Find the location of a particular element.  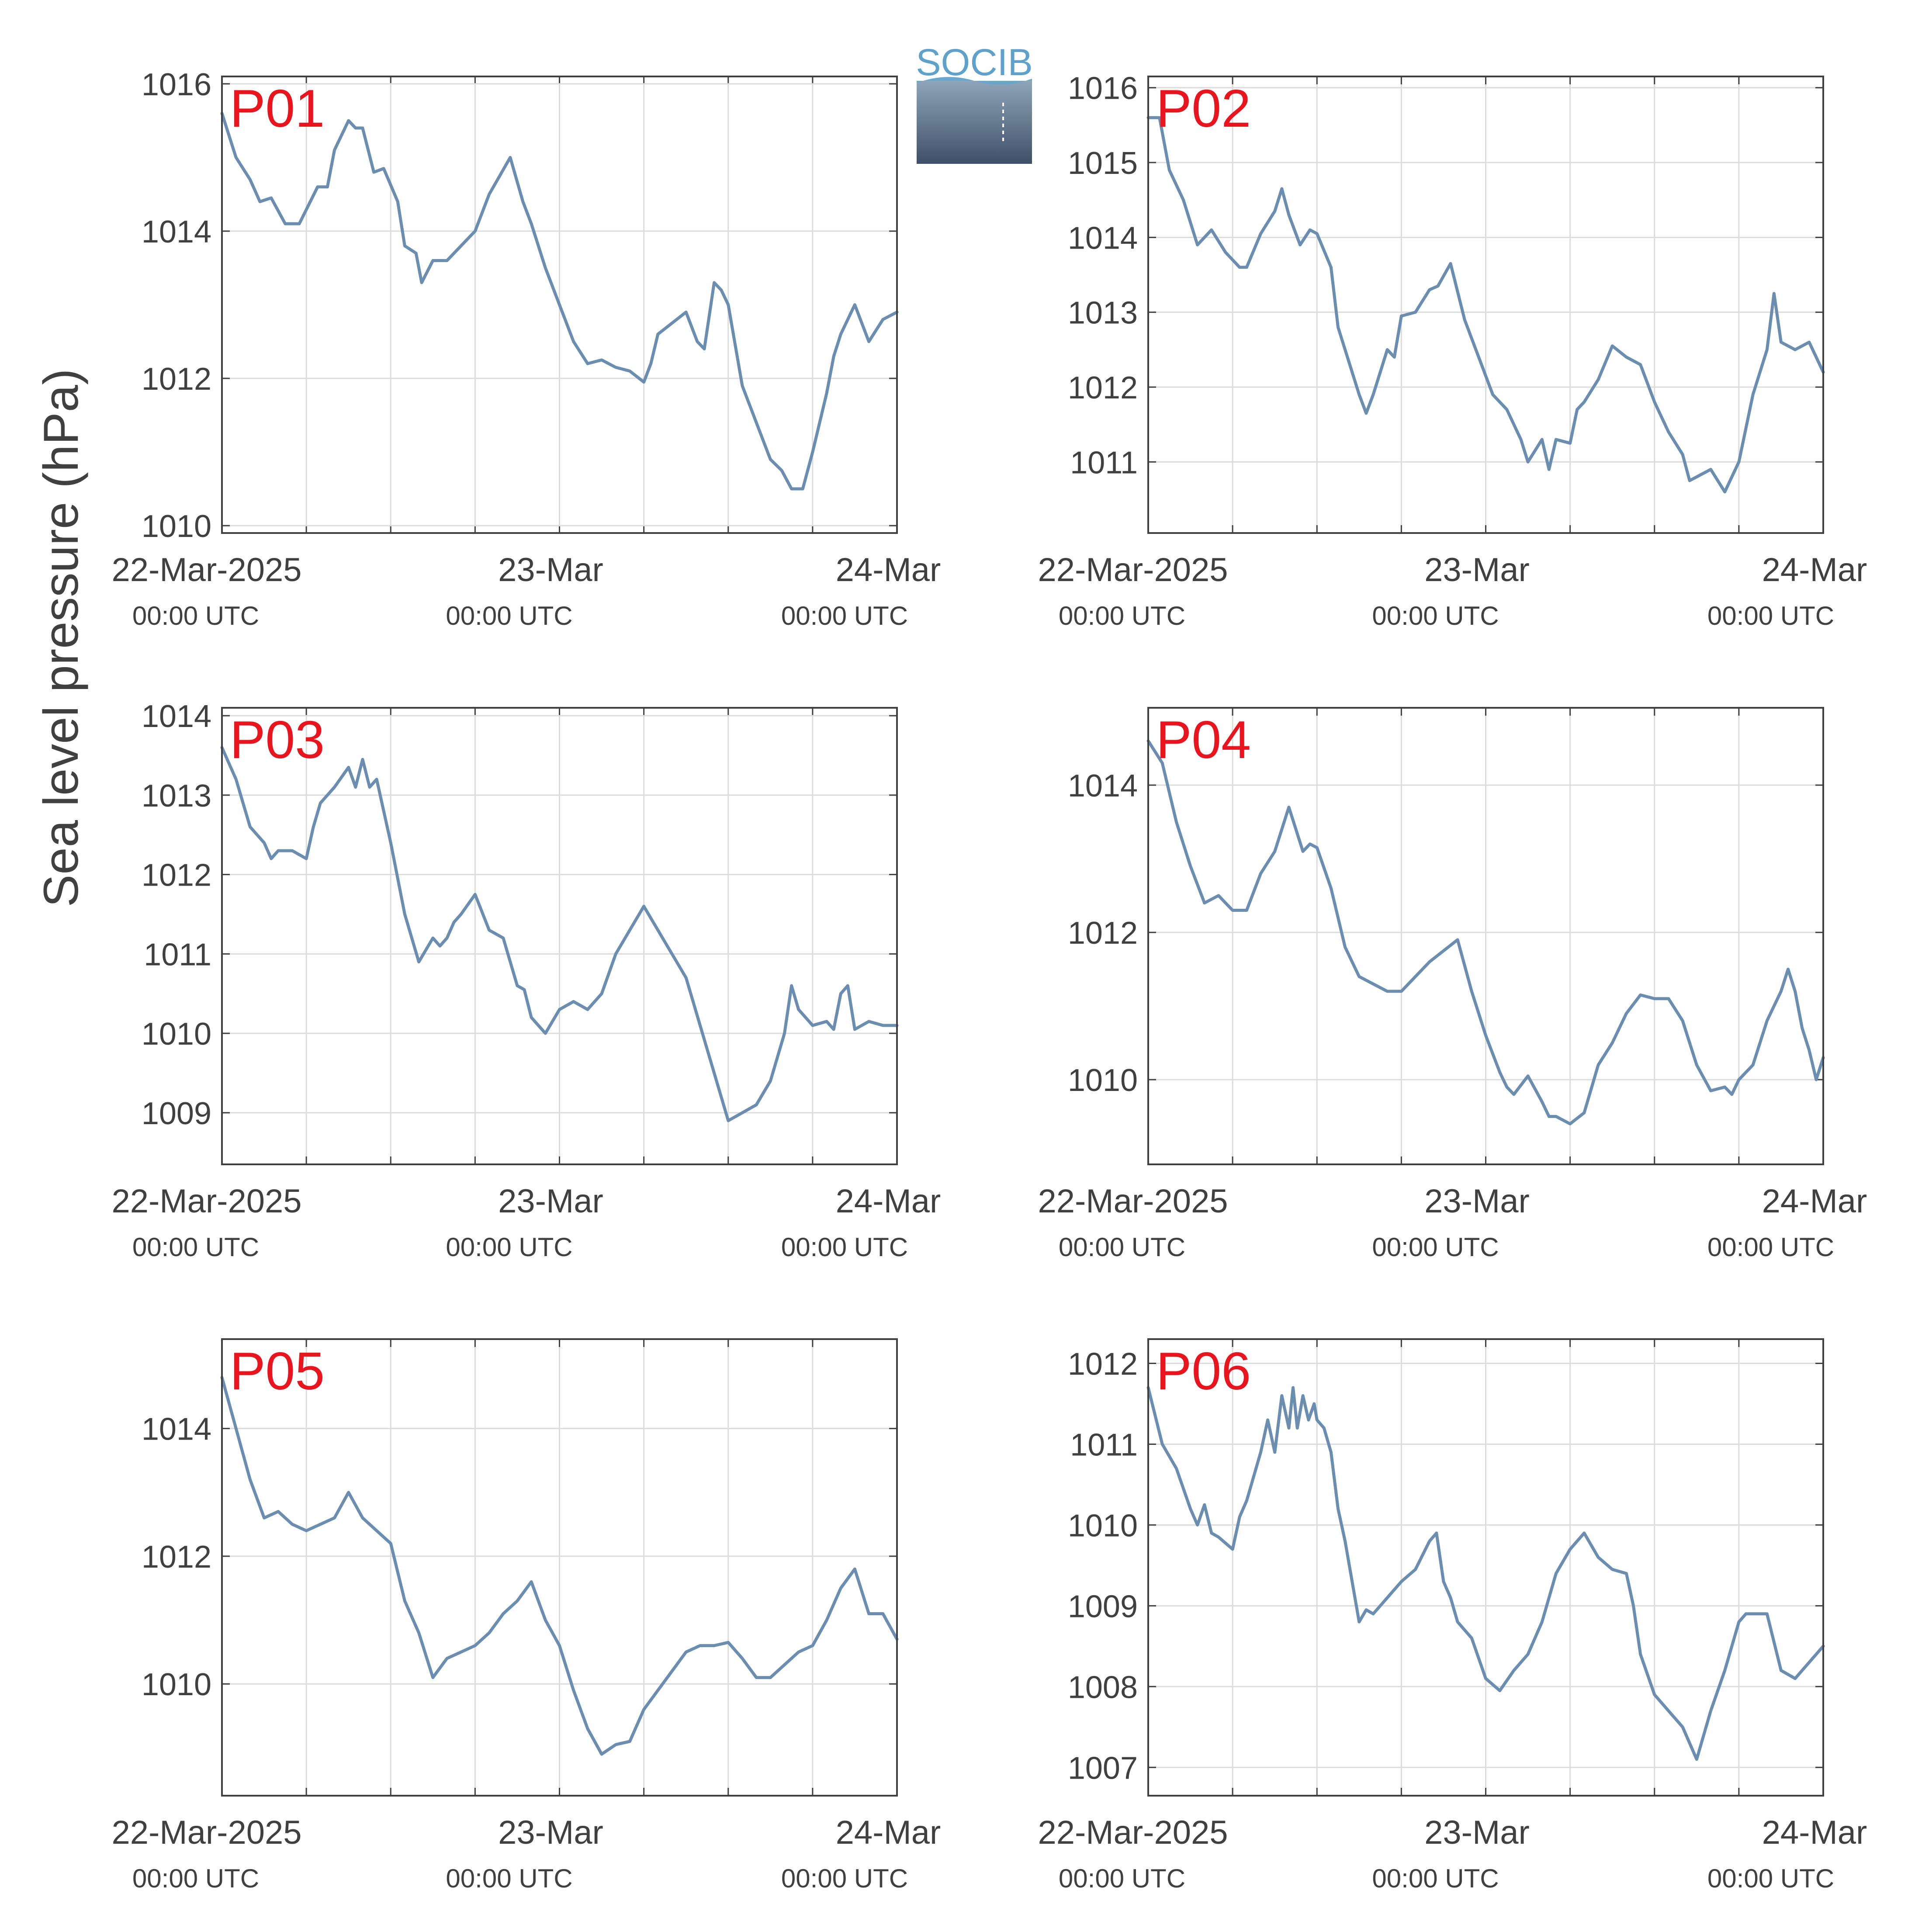

socib-logo: SOCIB is located at coordinates (974, 103).